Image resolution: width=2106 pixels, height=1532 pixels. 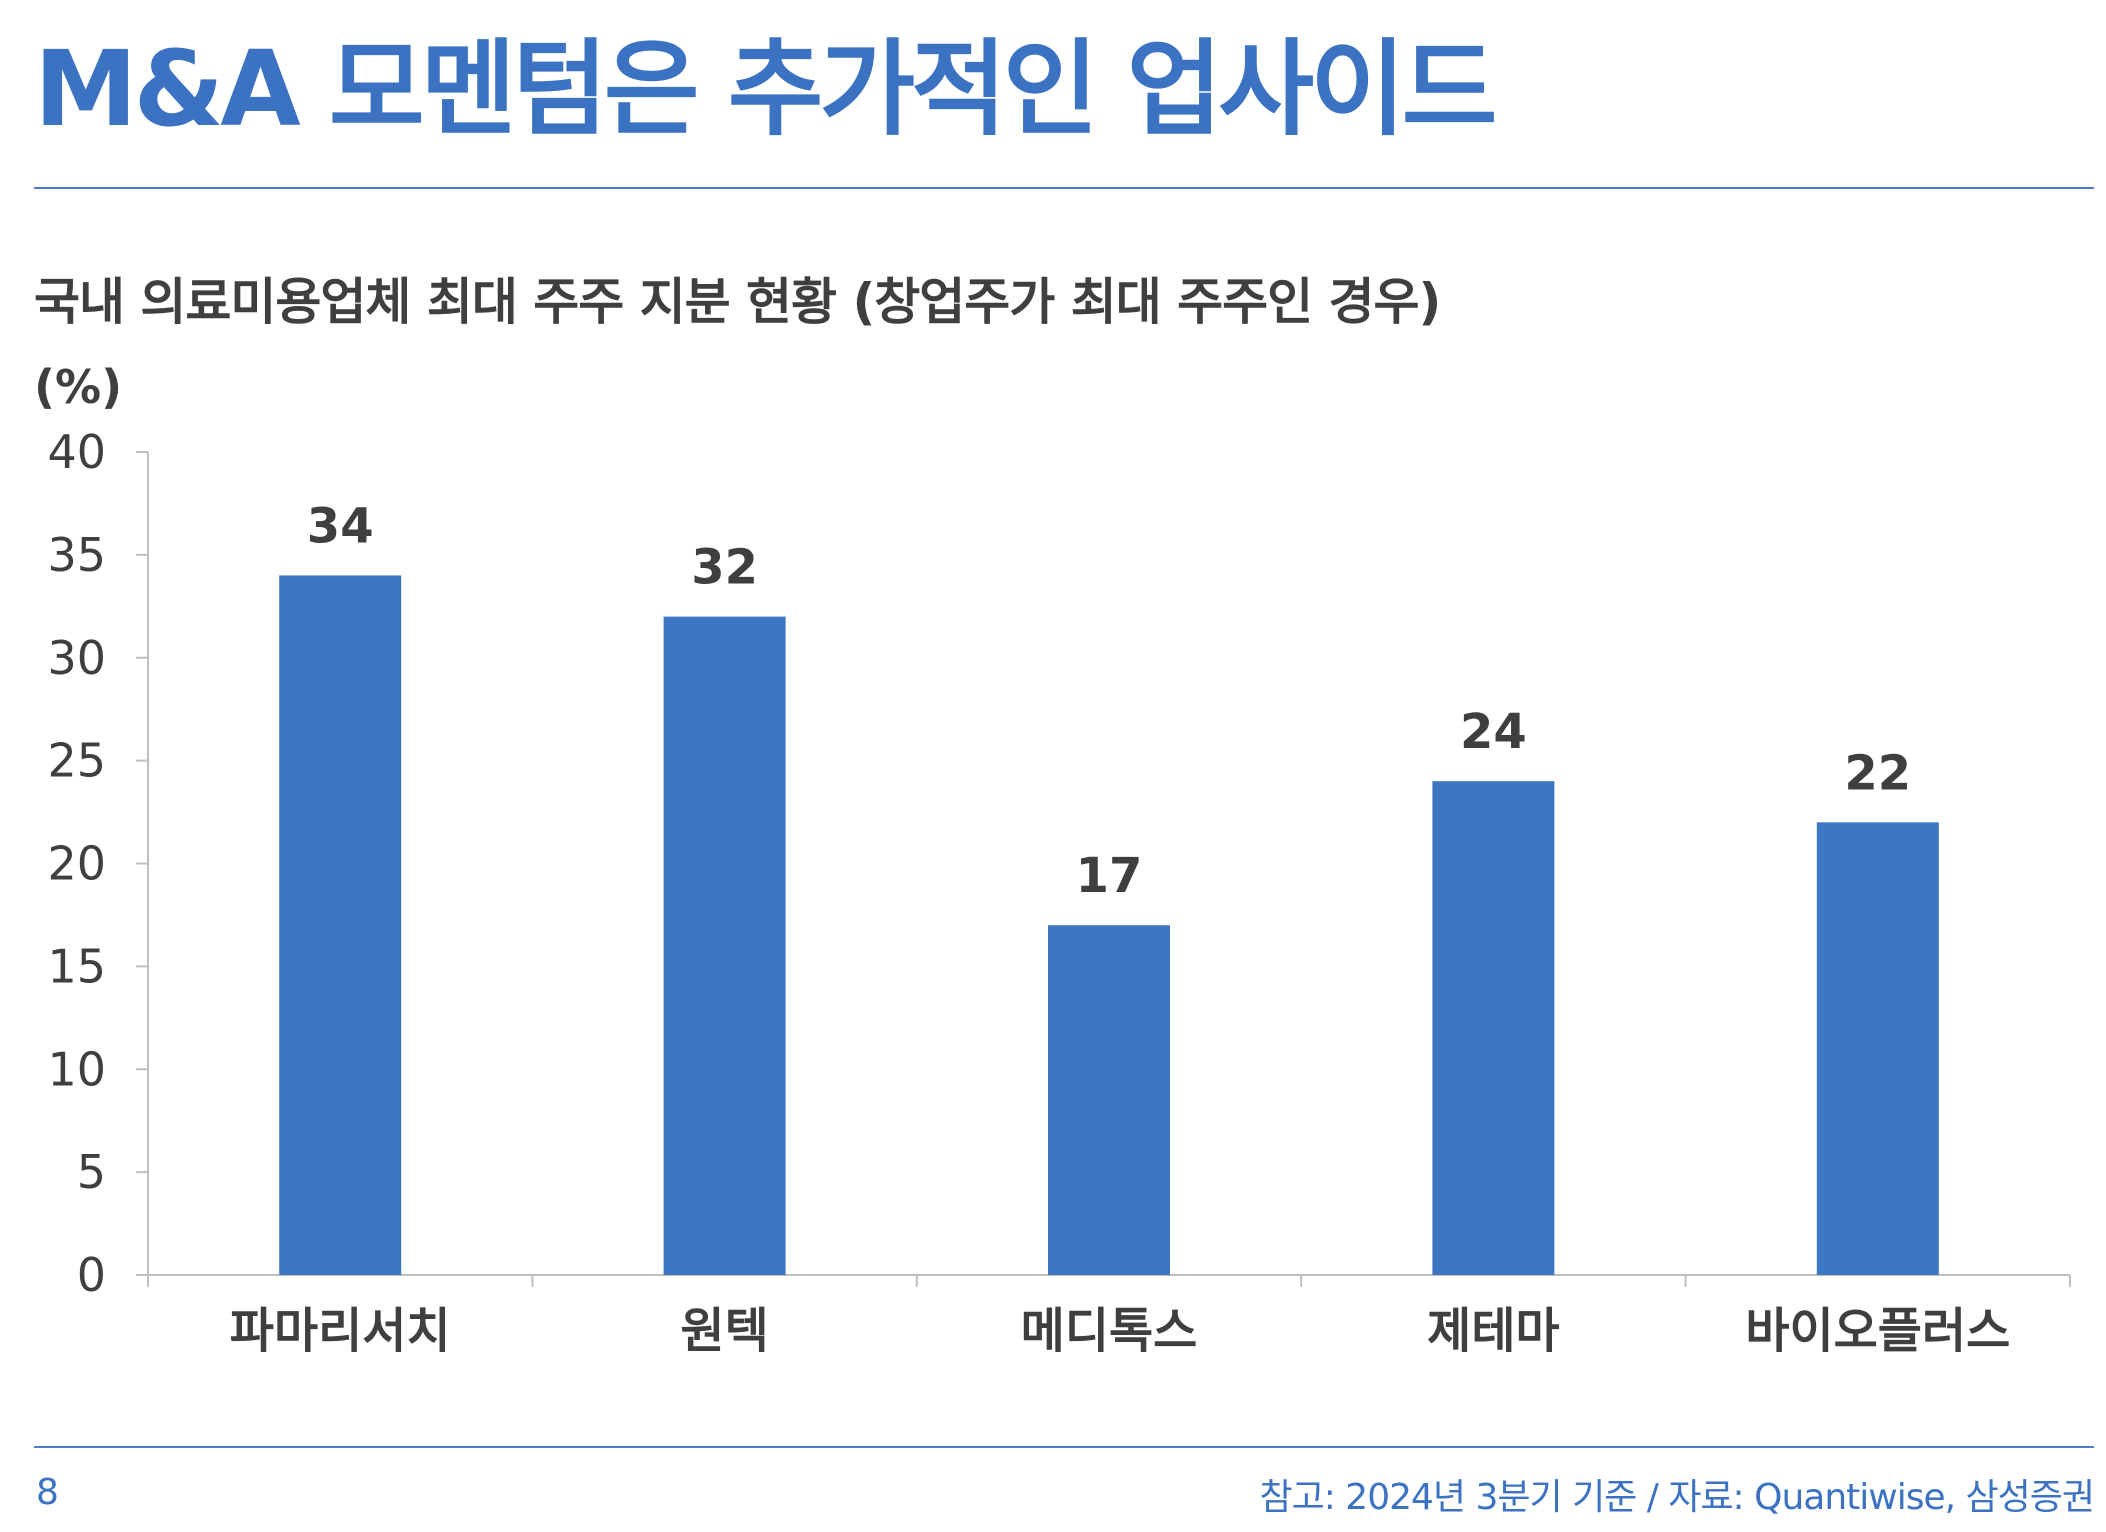 I want to click on x-axis: 파마리서치 원텍 메디톡스 제테마 바이오플러스, so click(x=1109, y=1316).